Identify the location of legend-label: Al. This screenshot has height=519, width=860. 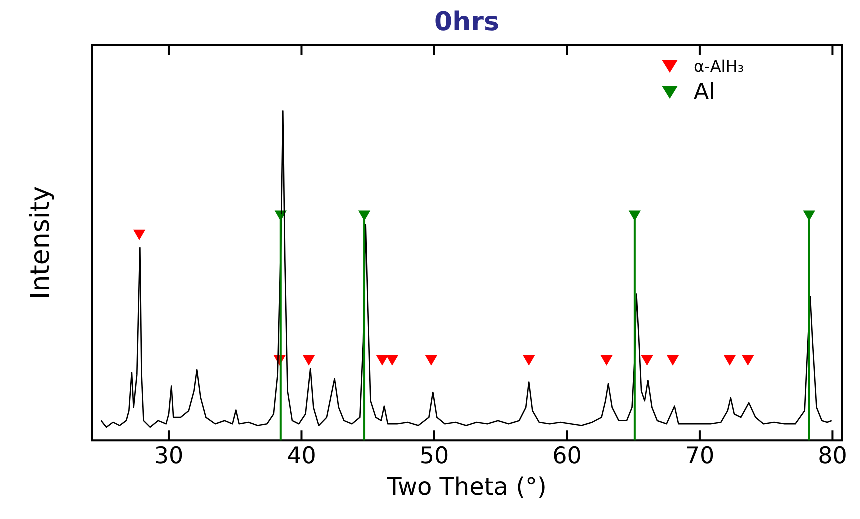
(705, 92).